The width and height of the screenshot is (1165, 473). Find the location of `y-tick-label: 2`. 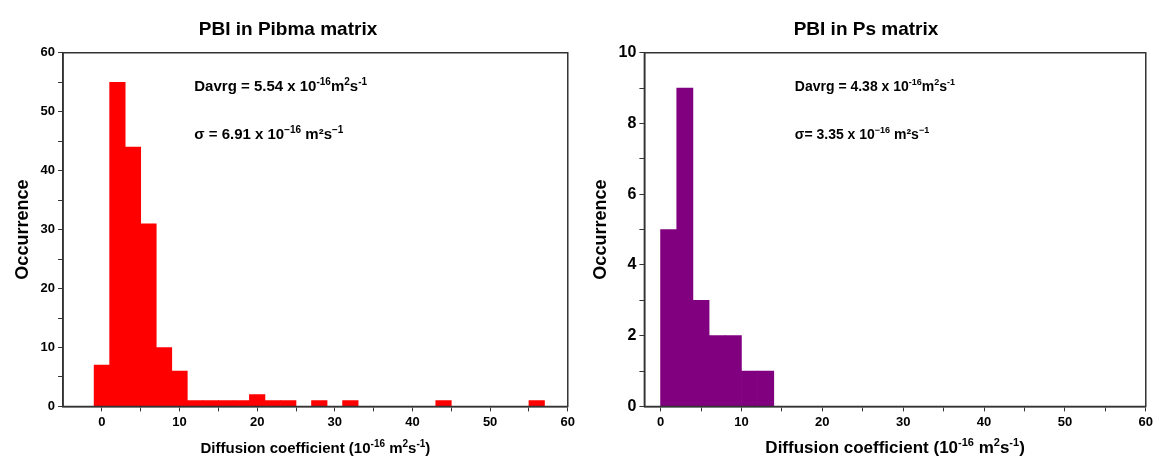

y-tick-label: 2 is located at coordinates (632, 335).